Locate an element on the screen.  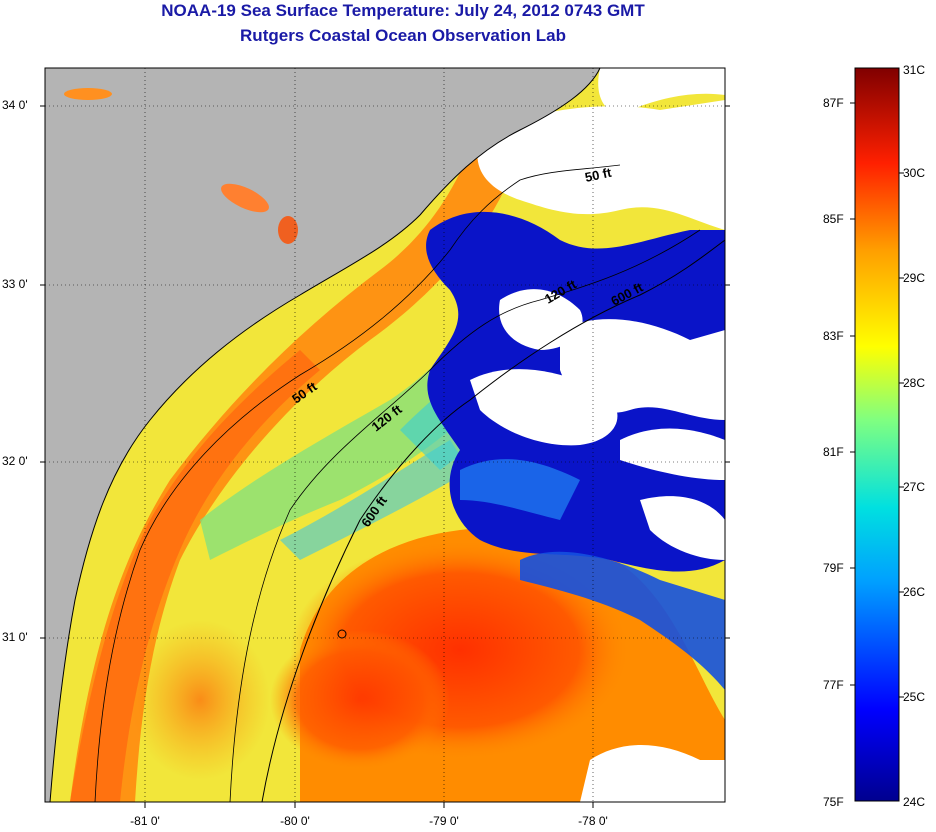
colorbar-label-28c: 28C is located at coordinates (914, 383).